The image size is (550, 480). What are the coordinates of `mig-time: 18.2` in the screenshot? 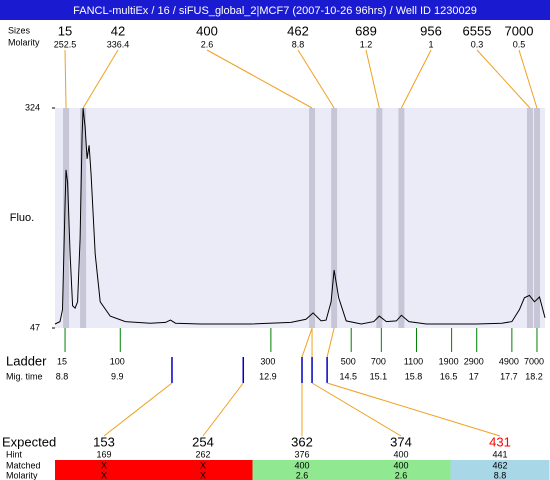 It's located at (534, 376).